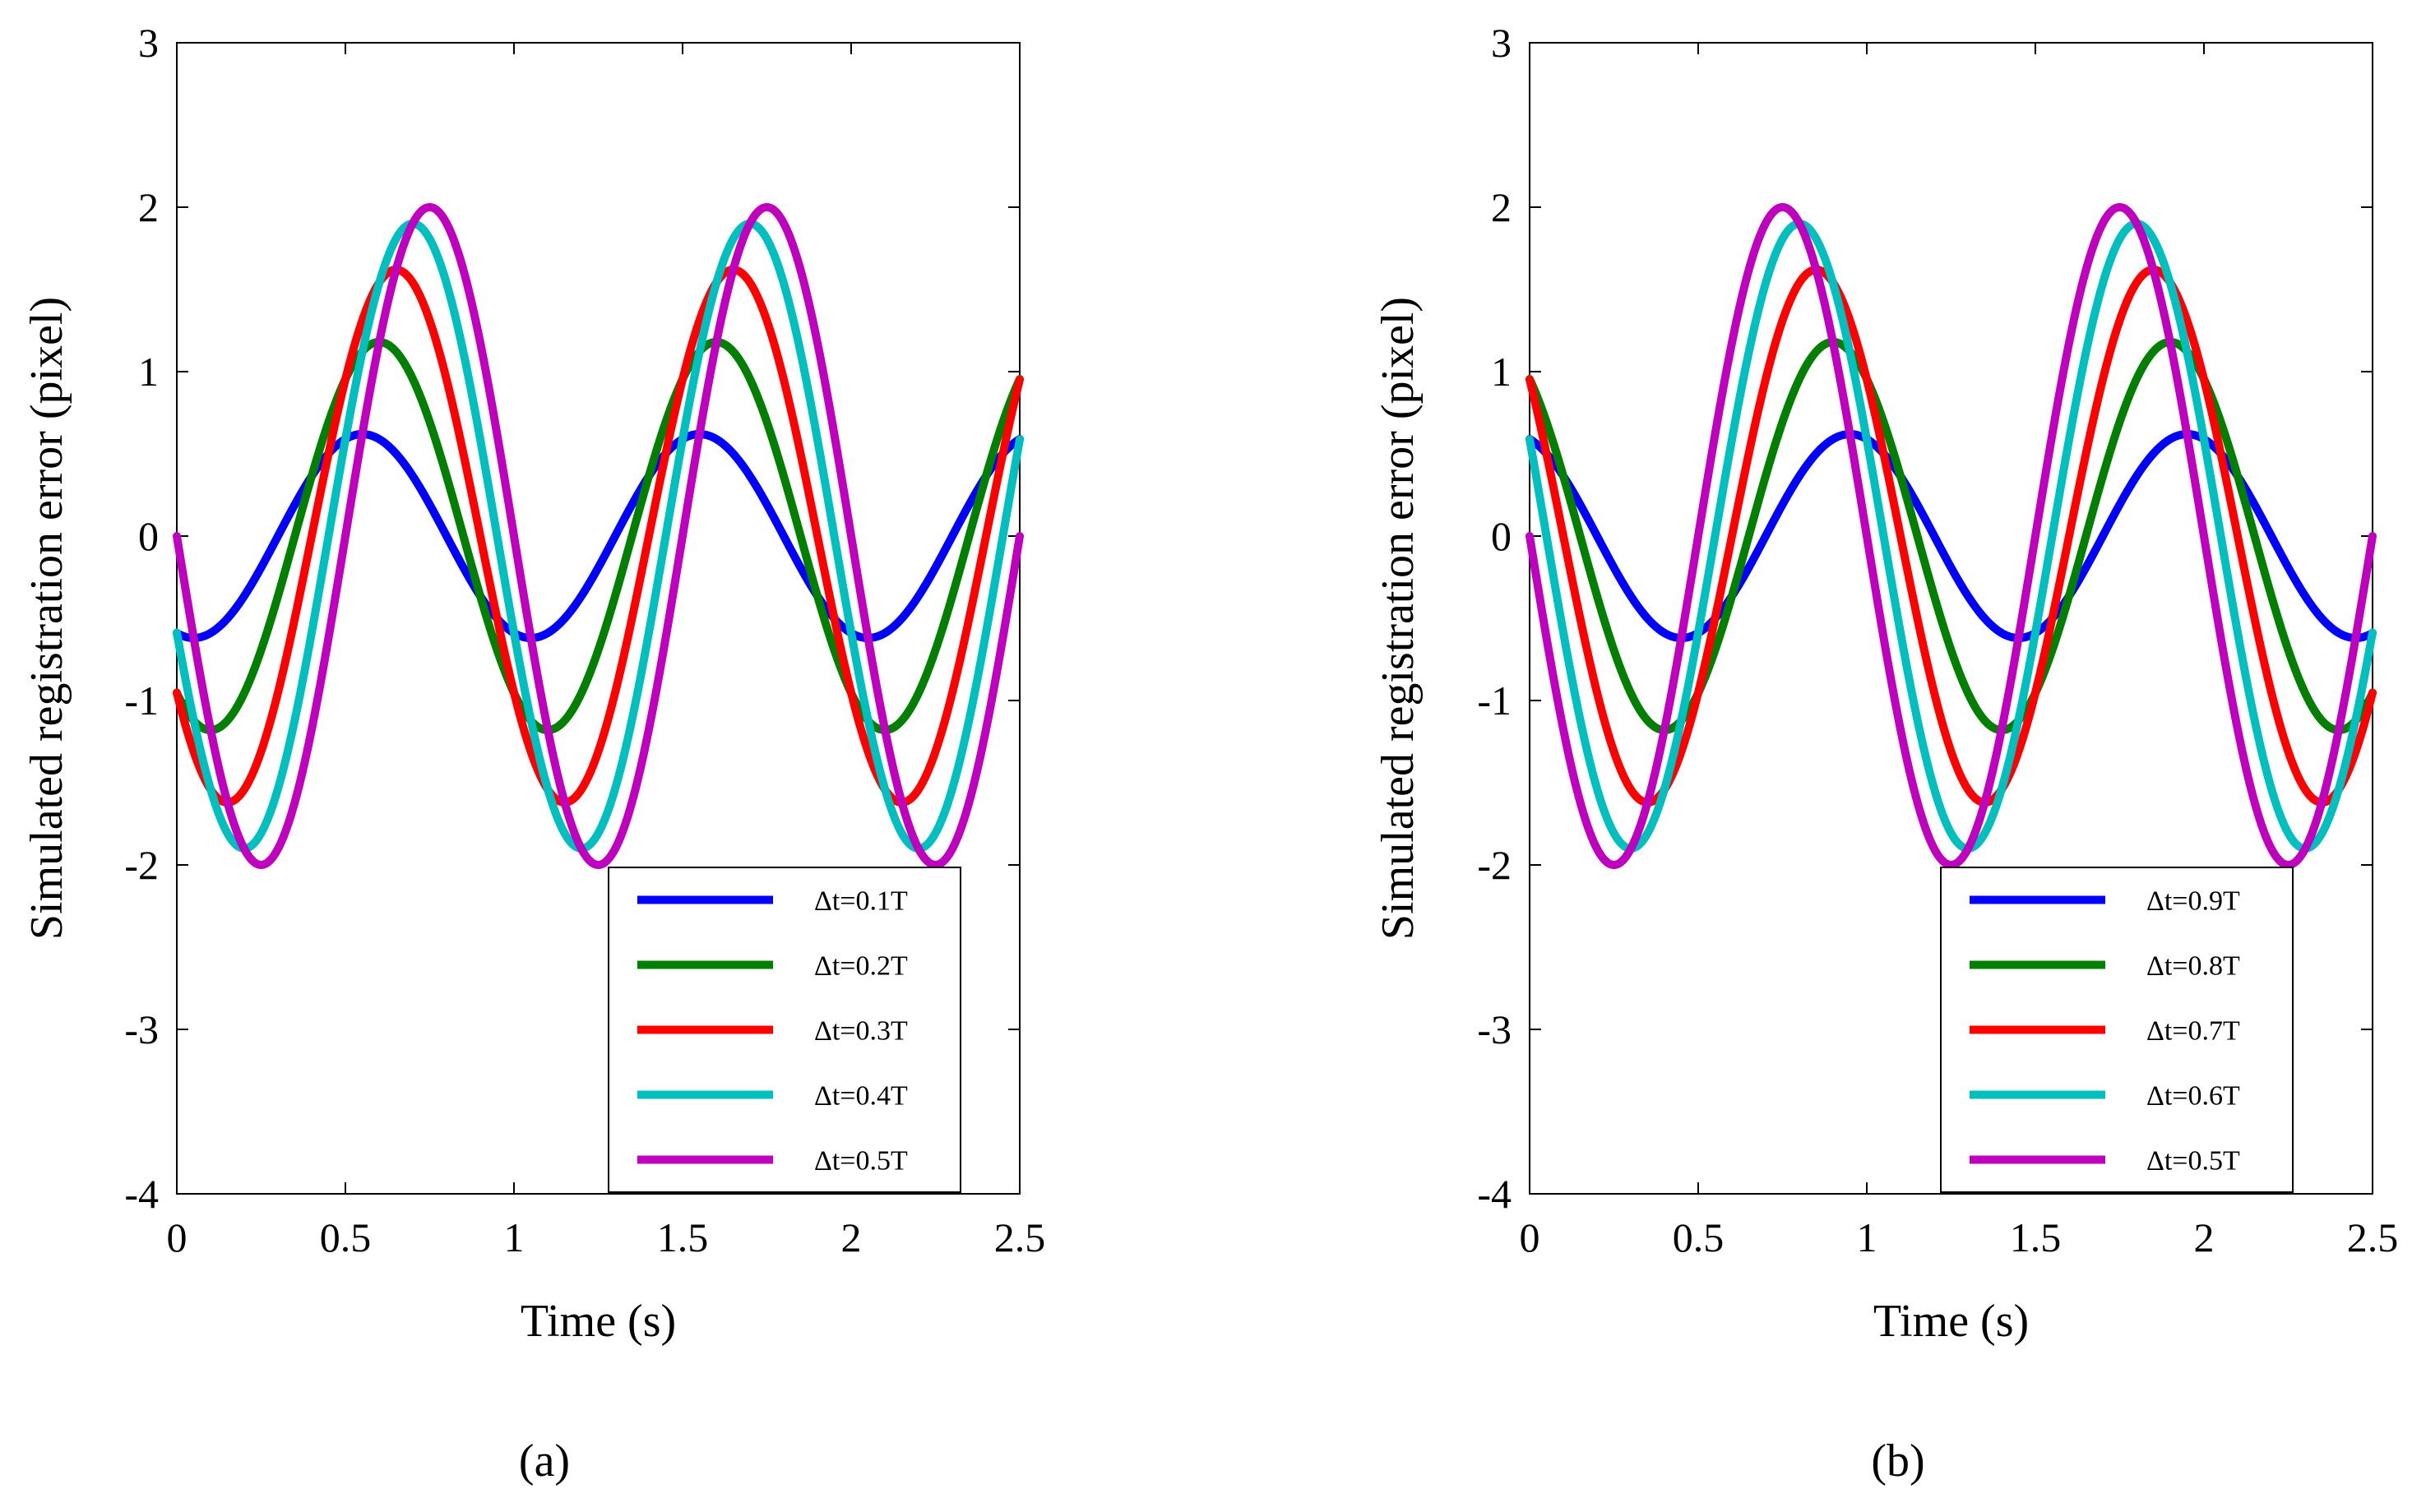  What do you see at coordinates (861, 966) in the screenshot?
I see `legend-label-2: Δt=0.2T` at bounding box center [861, 966].